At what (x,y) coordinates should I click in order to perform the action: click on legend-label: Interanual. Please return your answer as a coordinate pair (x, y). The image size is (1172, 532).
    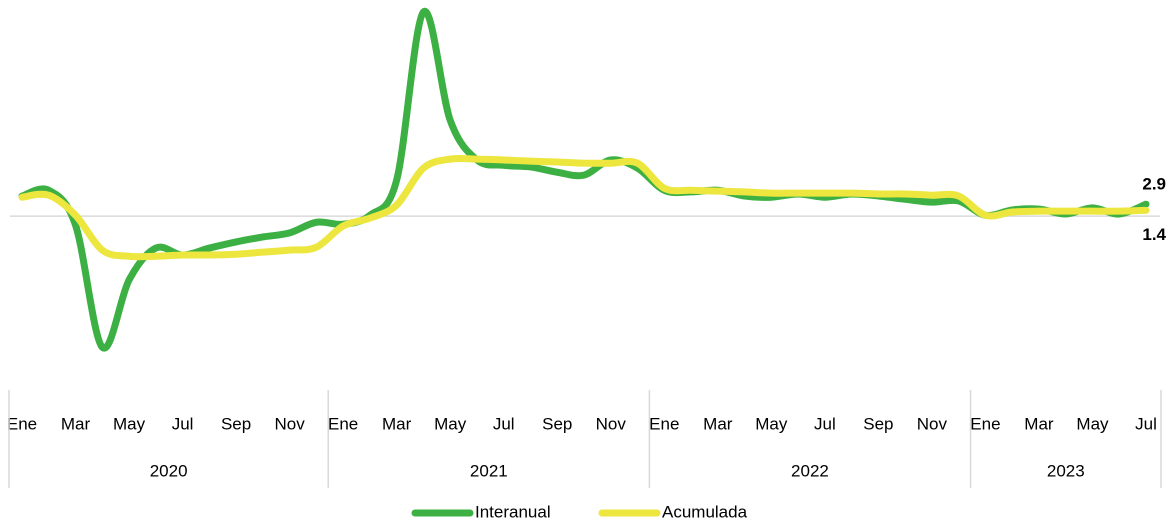
    Looking at the image, I should click on (513, 511).